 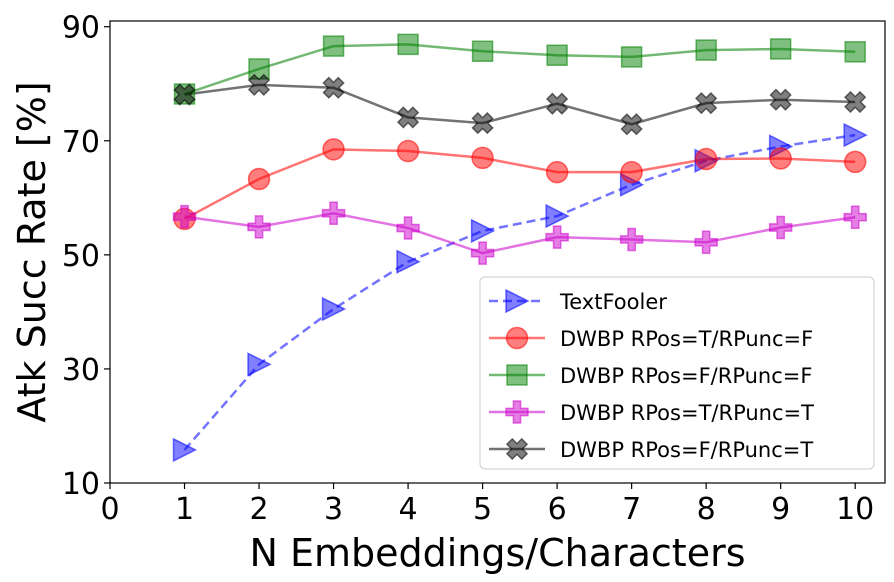 What do you see at coordinates (780, 509) in the screenshot?
I see `x-tick-label: 9` at bounding box center [780, 509].